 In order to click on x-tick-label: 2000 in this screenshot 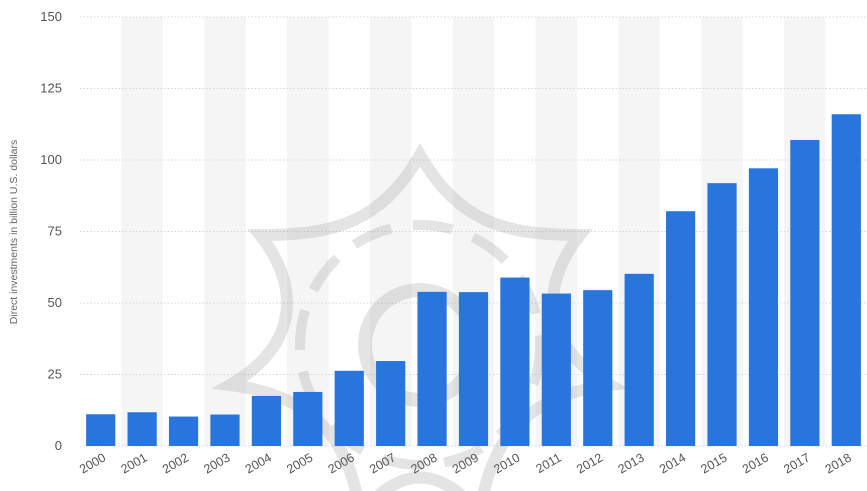, I will do `click(92, 463)`.